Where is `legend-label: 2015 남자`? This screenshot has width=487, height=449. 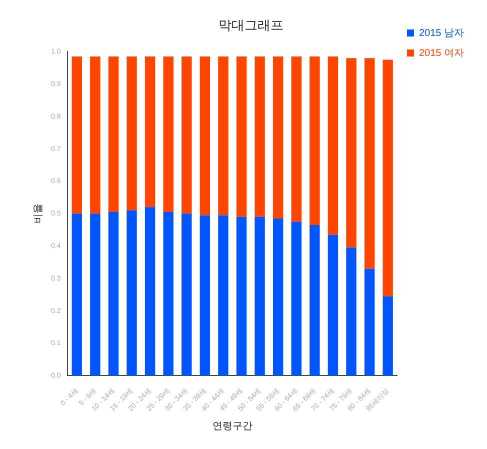
legend-label: 2015 남자 is located at coordinates (441, 33).